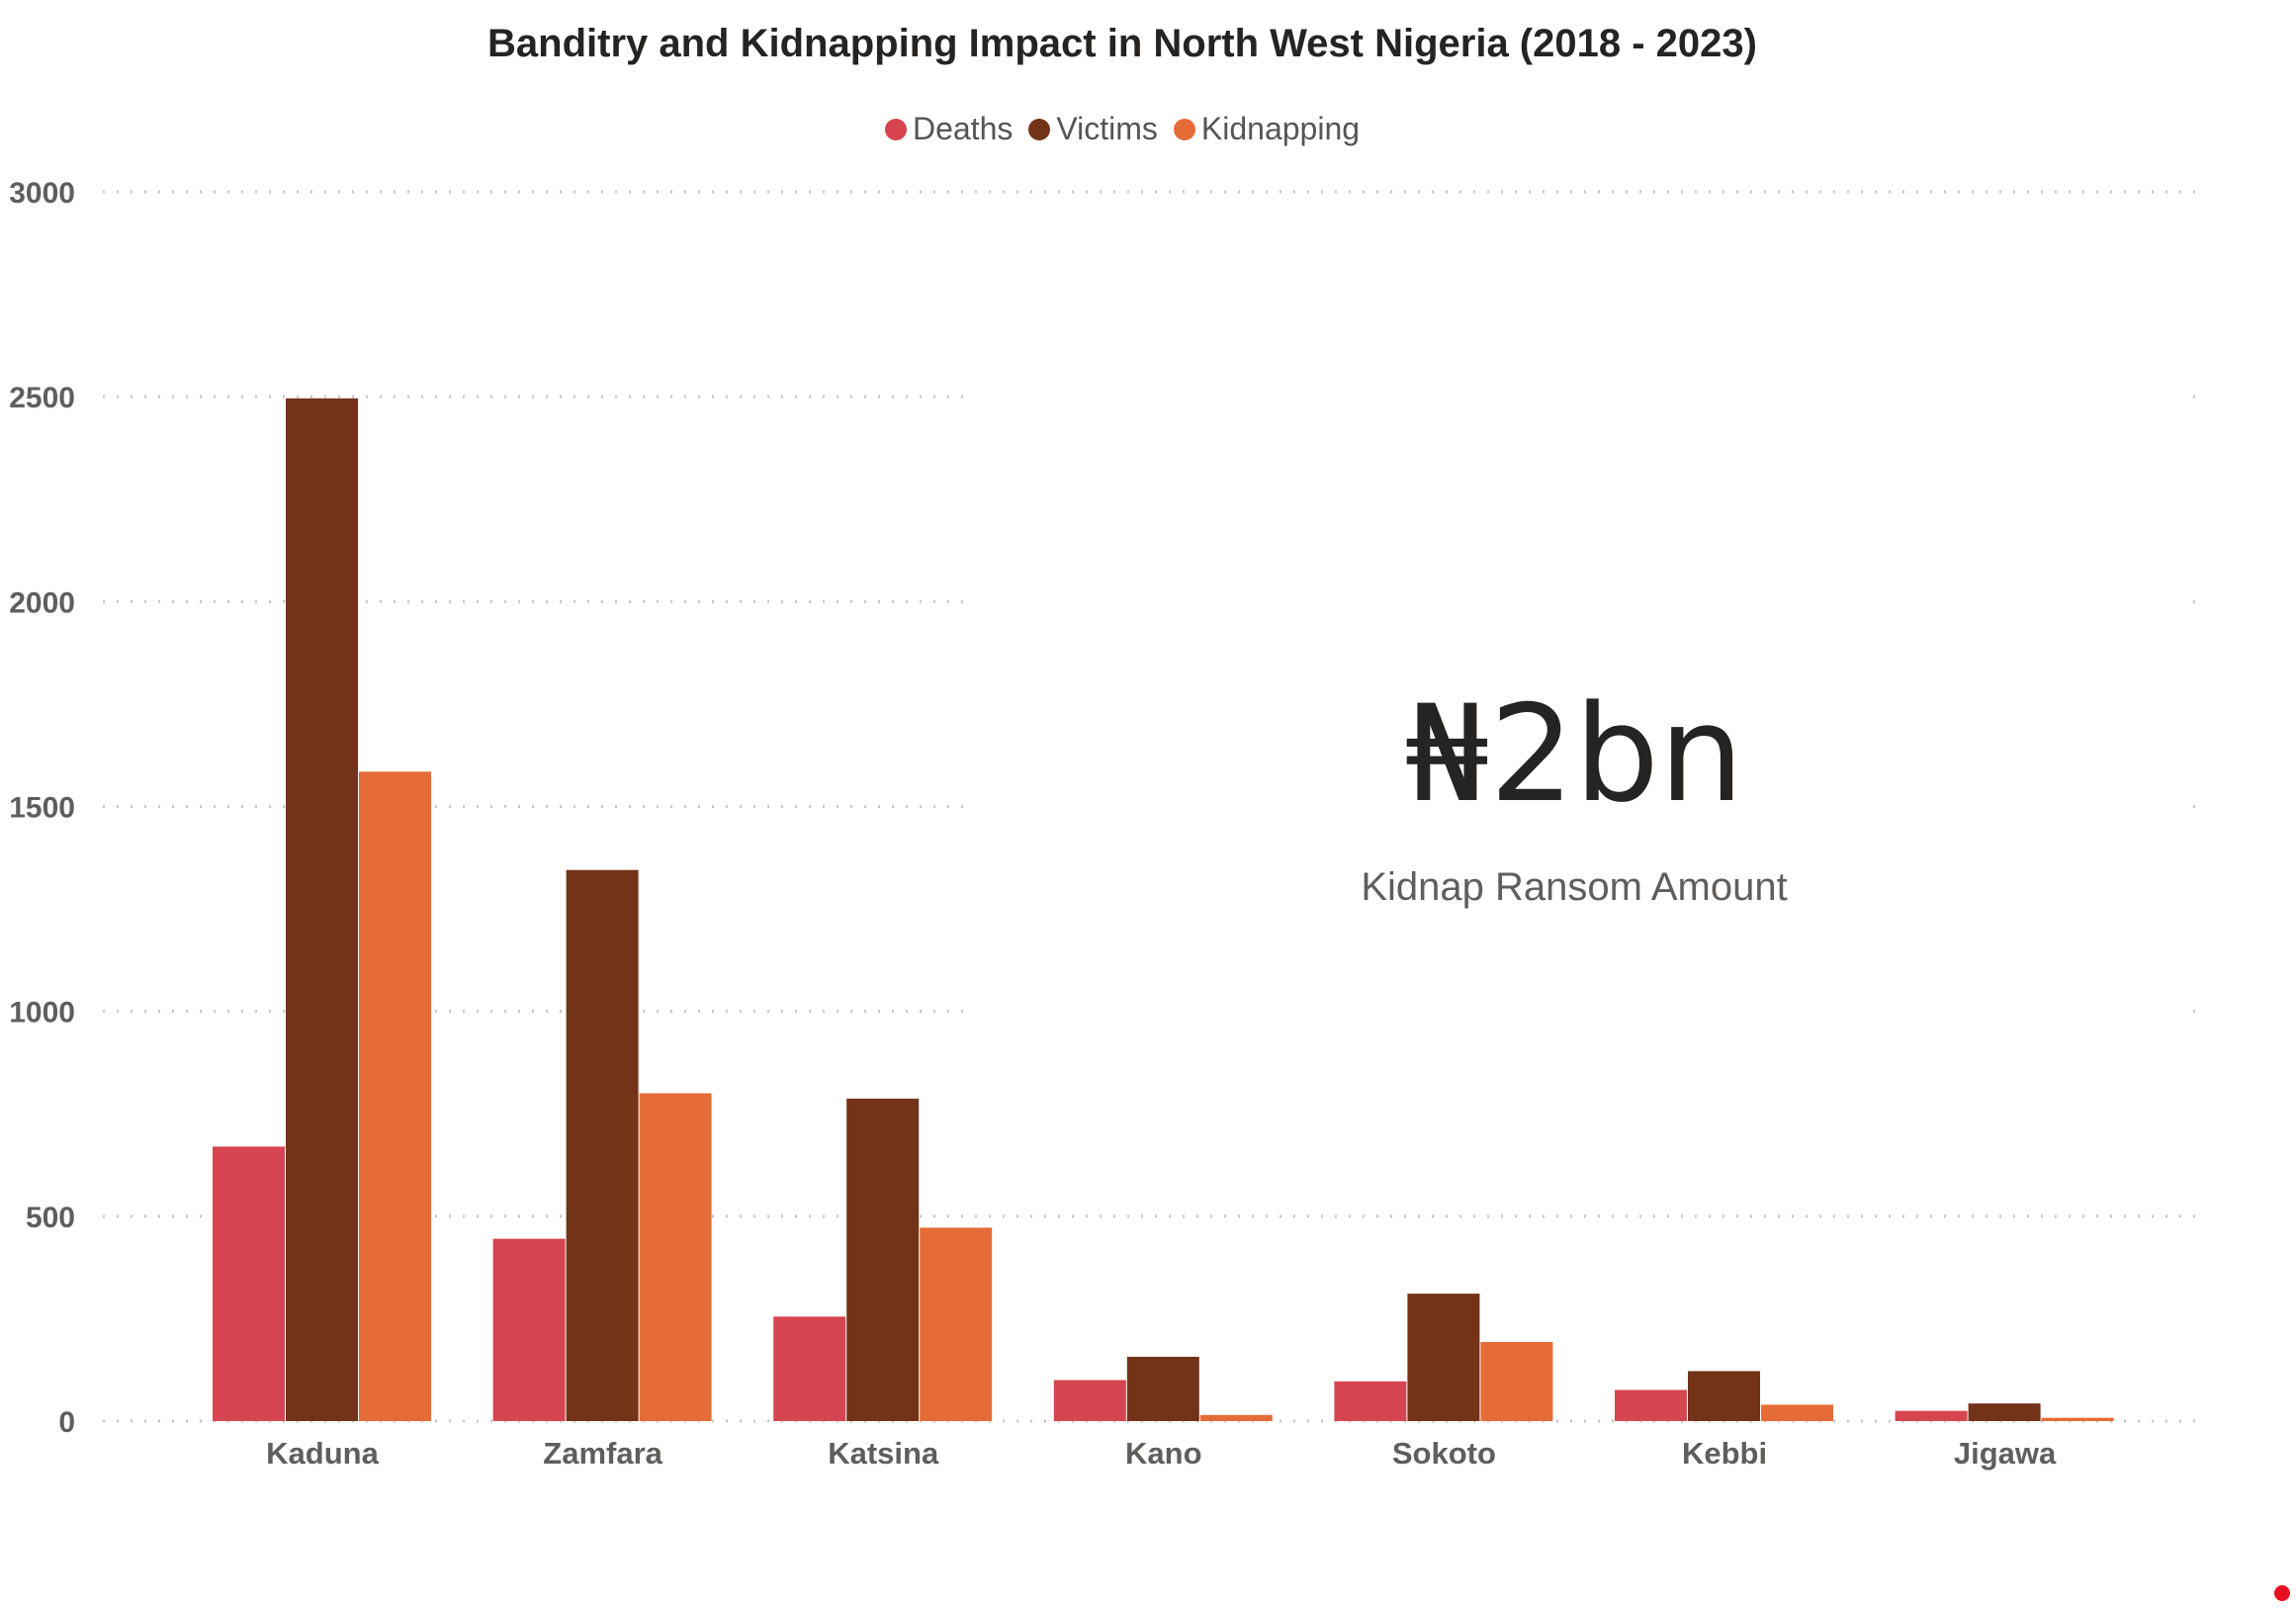 The image size is (2296, 1608). I want to click on kpi-label: Kidnap Ransom Amount, so click(1574, 887).